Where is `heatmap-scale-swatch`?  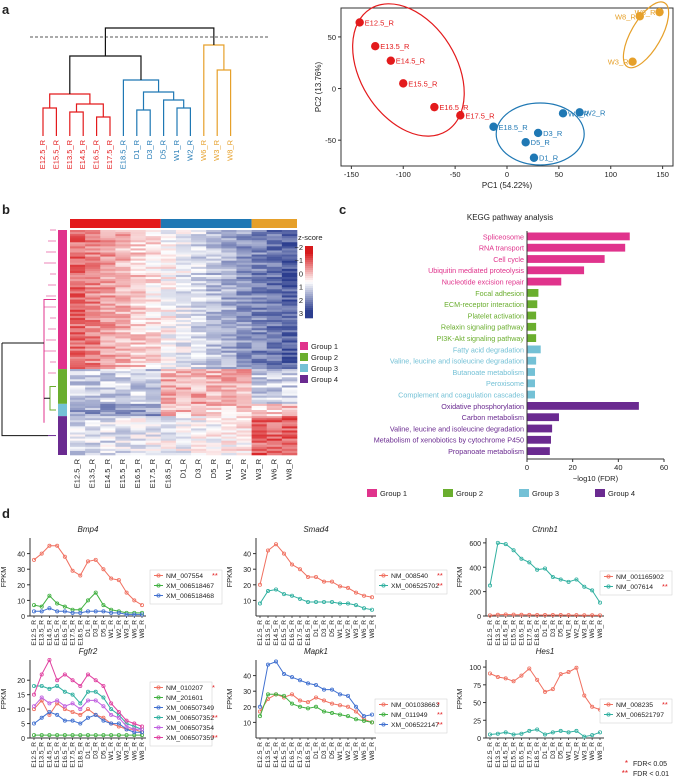
heatmap-scale-swatch is located at coordinates (309, 317).